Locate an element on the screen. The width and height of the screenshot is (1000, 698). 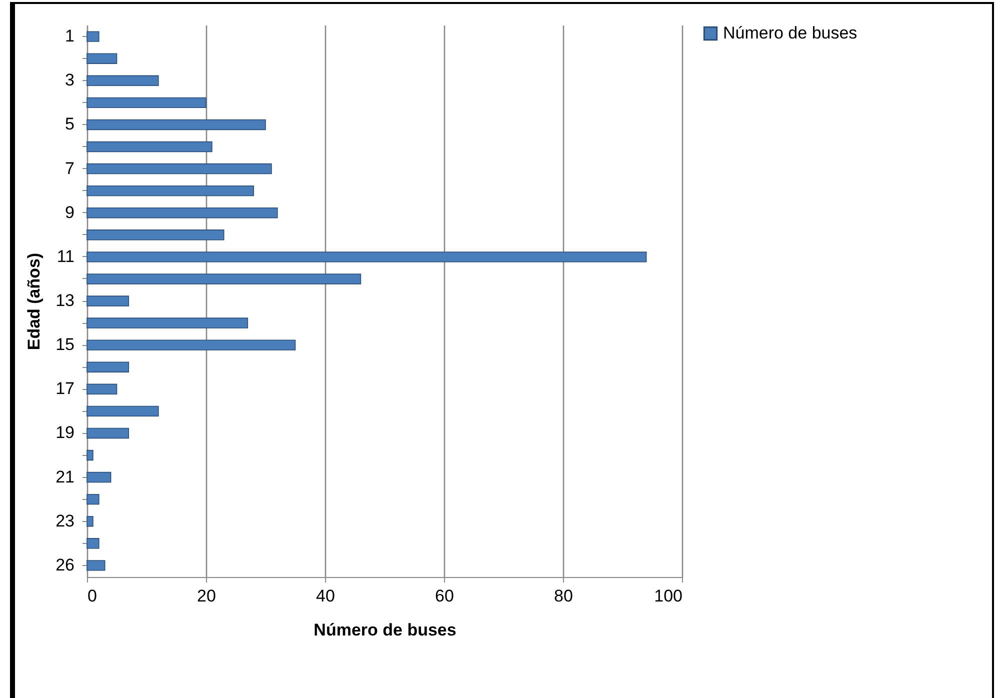
y-tick-label: 19 is located at coordinates (65, 432).